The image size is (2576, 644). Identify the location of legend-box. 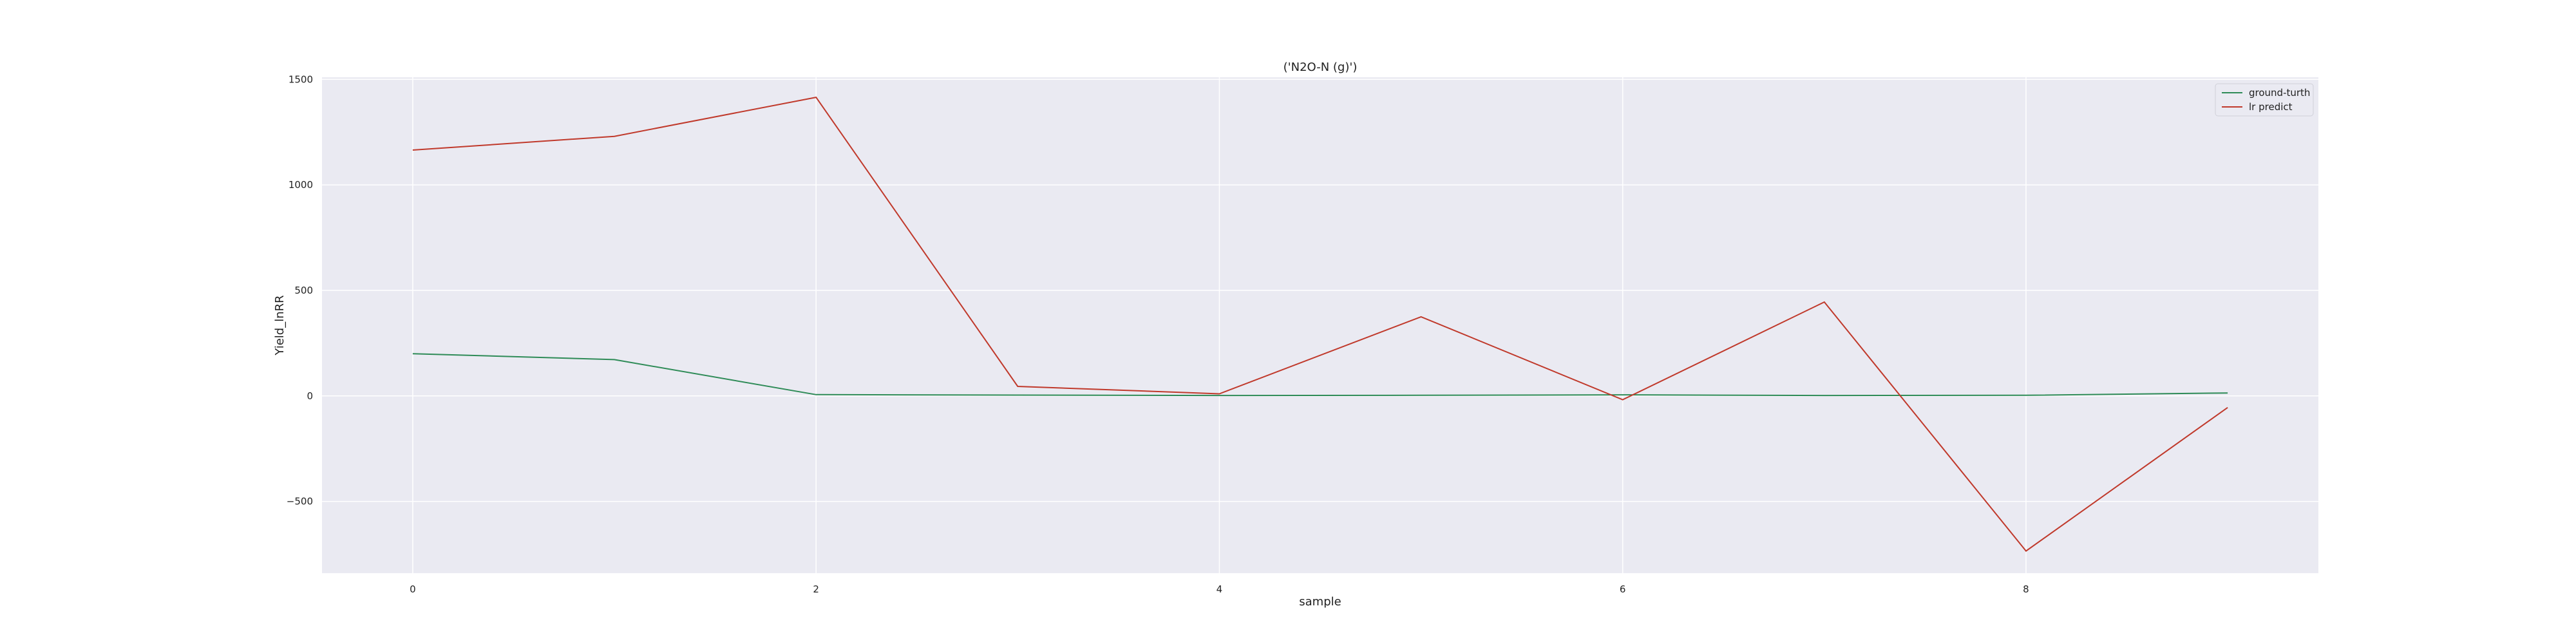
(2264, 100).